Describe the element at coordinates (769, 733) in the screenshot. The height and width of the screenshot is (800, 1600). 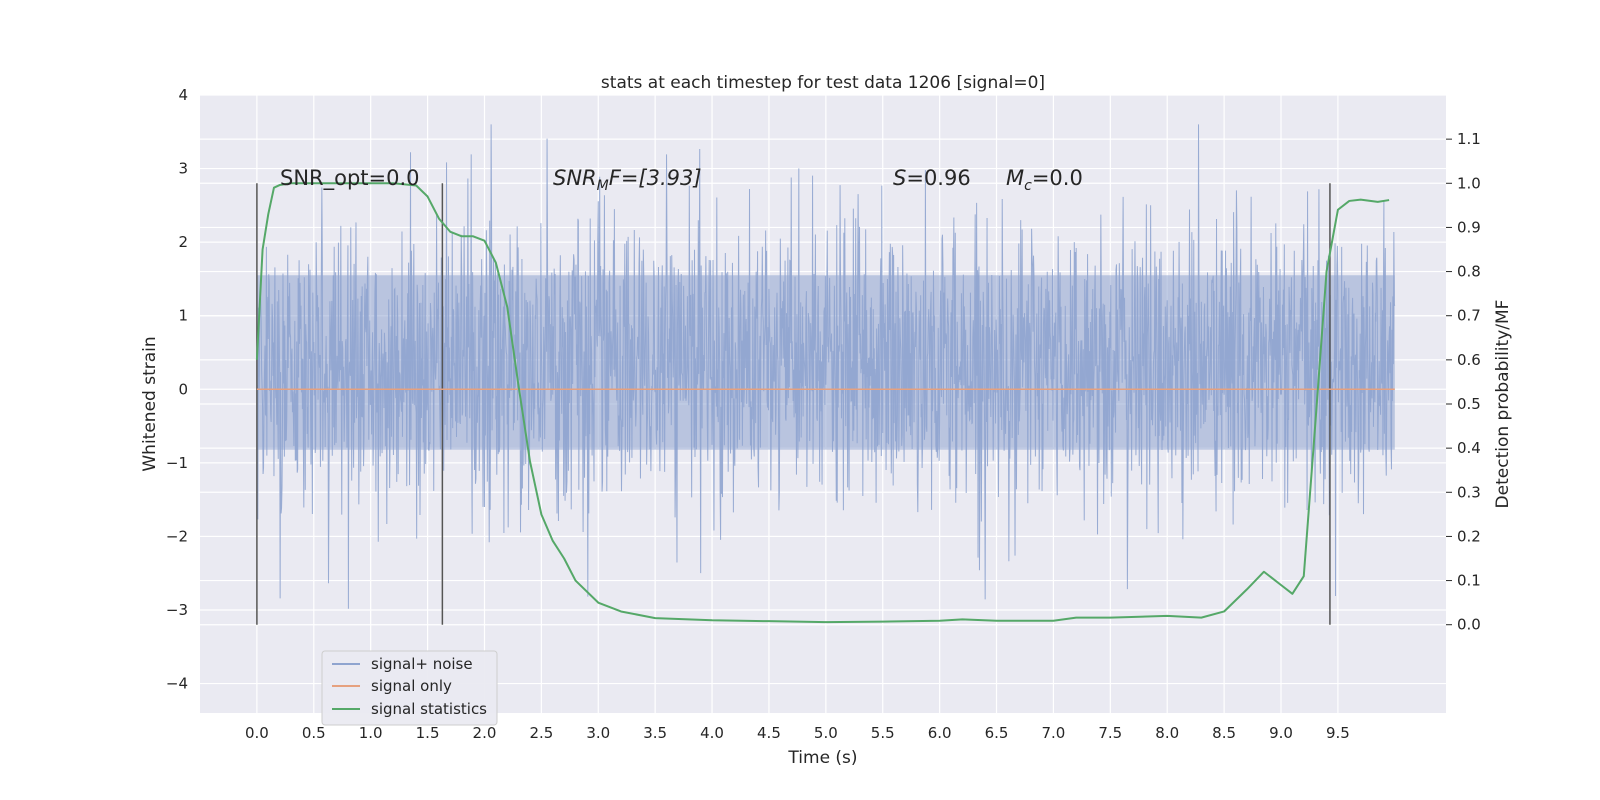
I see `x-tick-label: 4.5` at that location.